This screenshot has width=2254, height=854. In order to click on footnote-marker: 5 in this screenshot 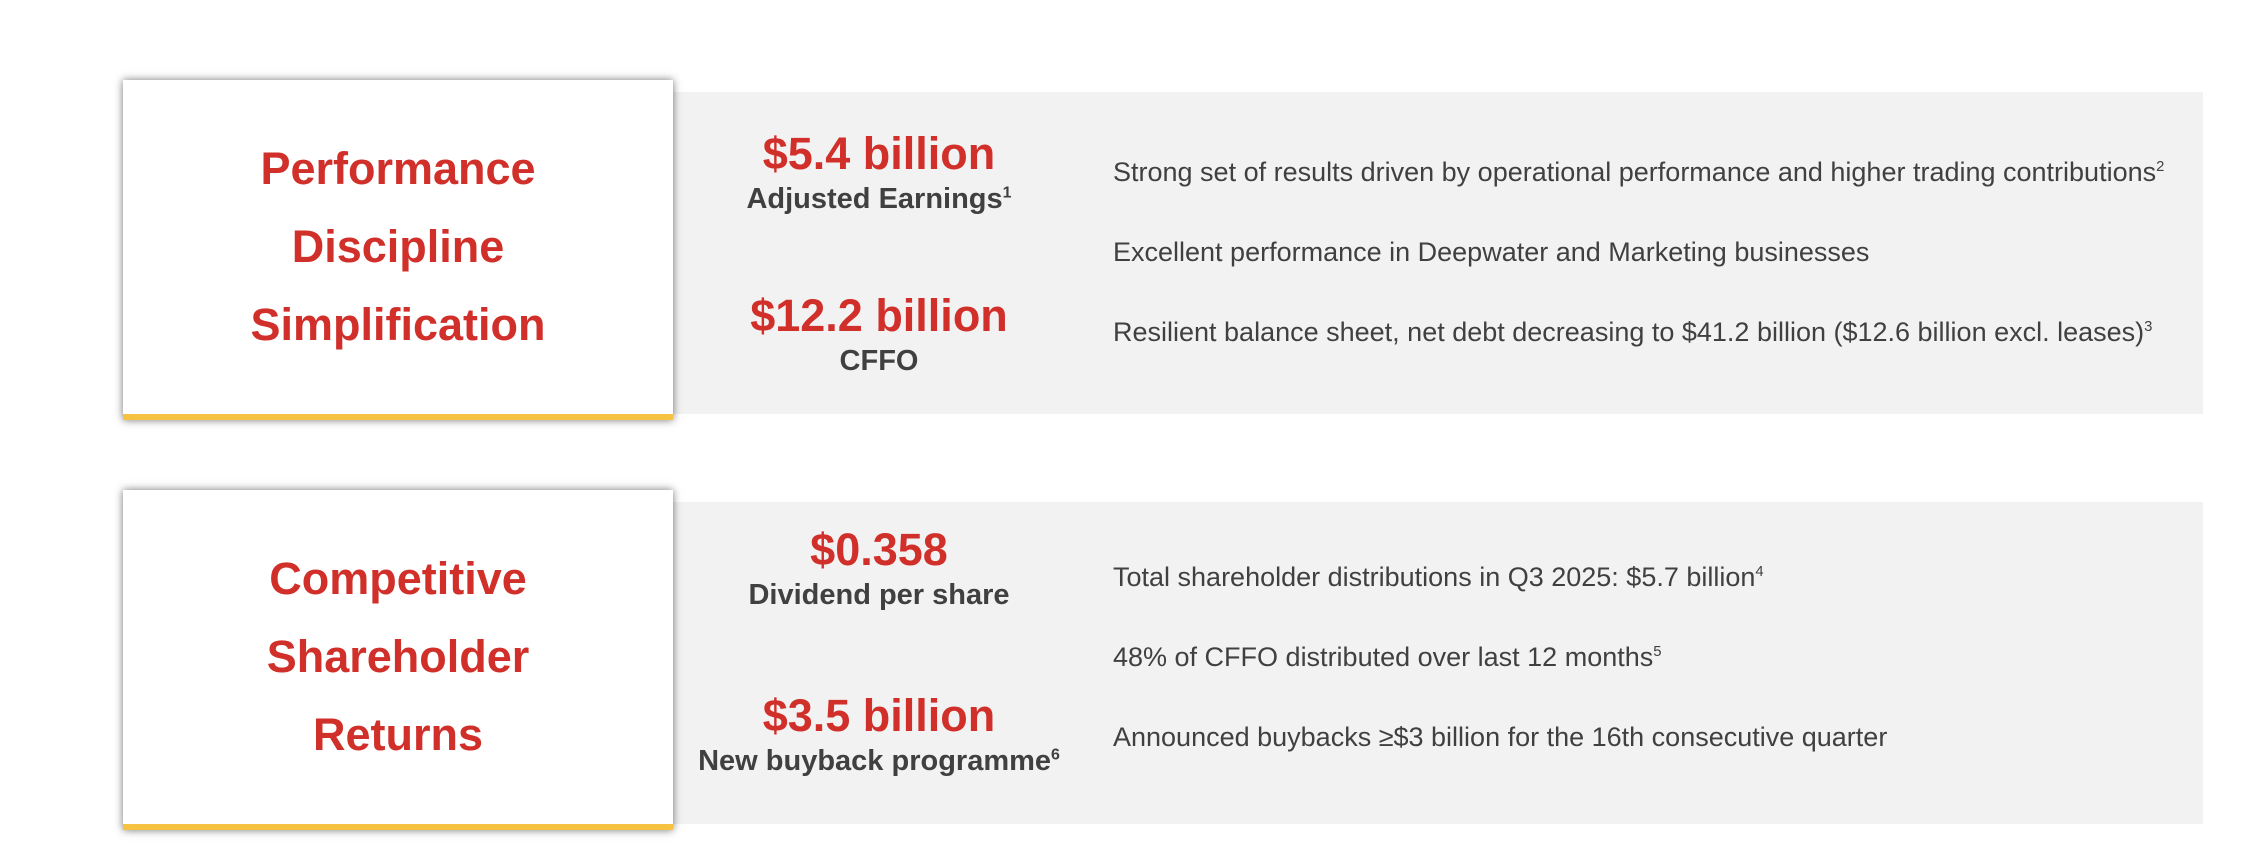, I will do `click(1657, 652)`.